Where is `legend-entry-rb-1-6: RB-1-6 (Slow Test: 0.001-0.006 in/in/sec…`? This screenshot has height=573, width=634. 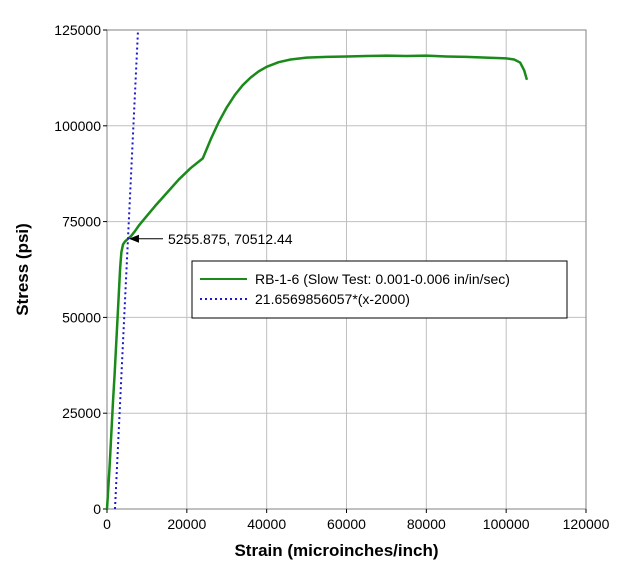
legend-entry-rb-1-6: RB-1-6 (Slow Test: 0.001-0.006 in/in/sec… is located at coordinates (382, 279).